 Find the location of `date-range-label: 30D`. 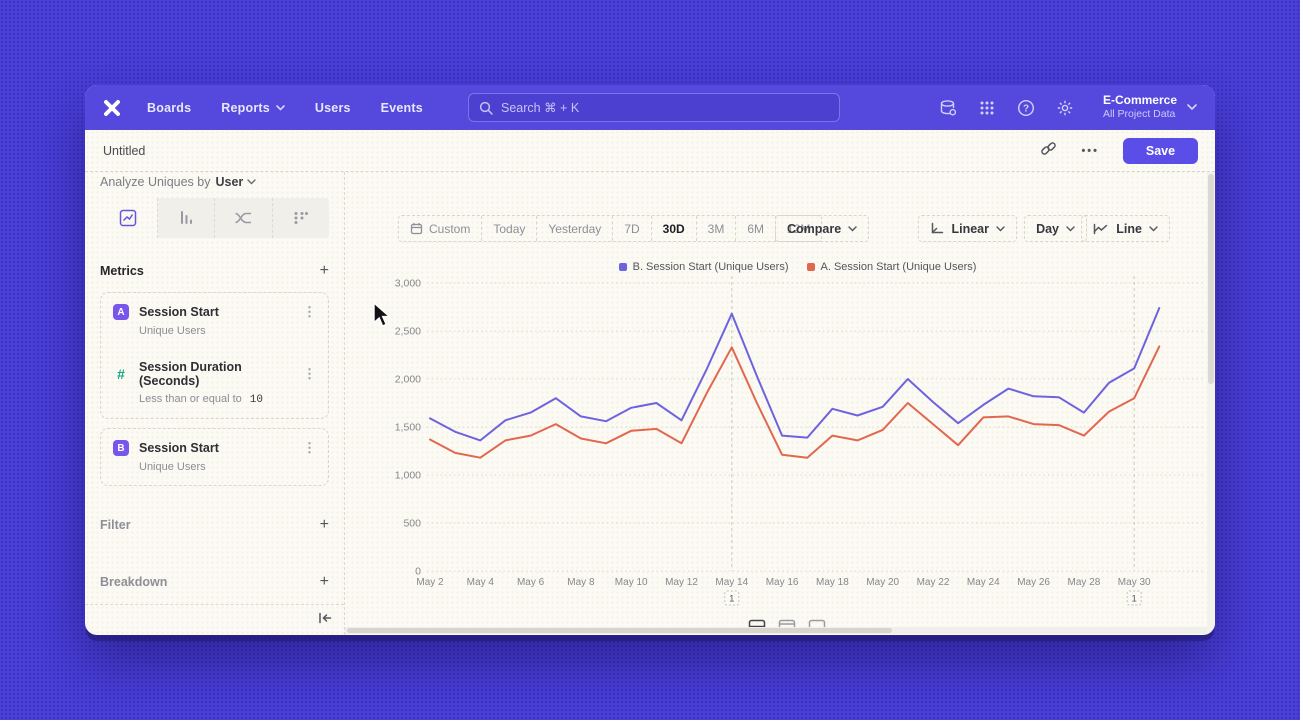

date-range-label: 30D is located at coordinates (673, 228).